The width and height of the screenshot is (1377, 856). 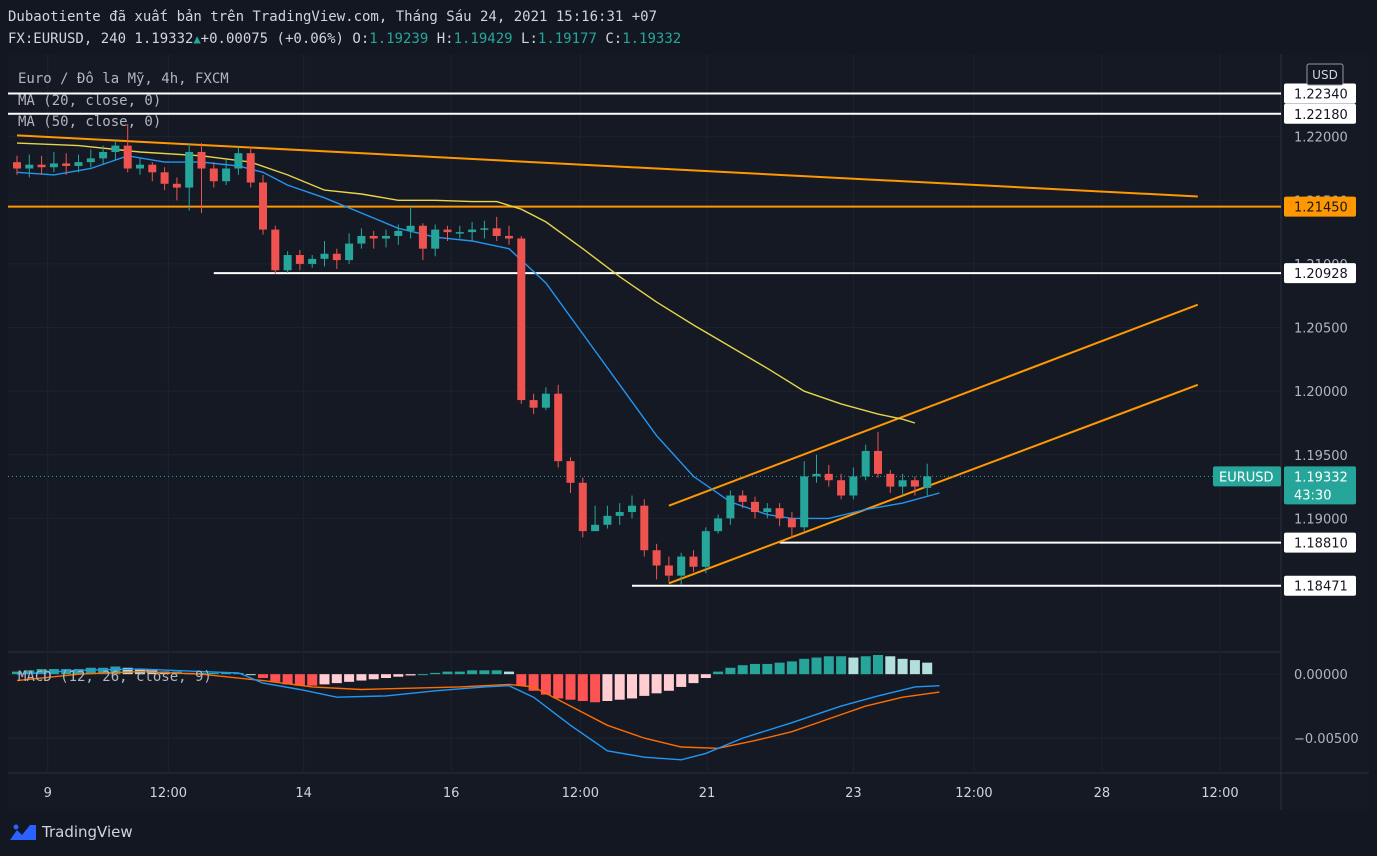 I want to click on up-arrow-icon: ▲, so click(x=197, y=39).